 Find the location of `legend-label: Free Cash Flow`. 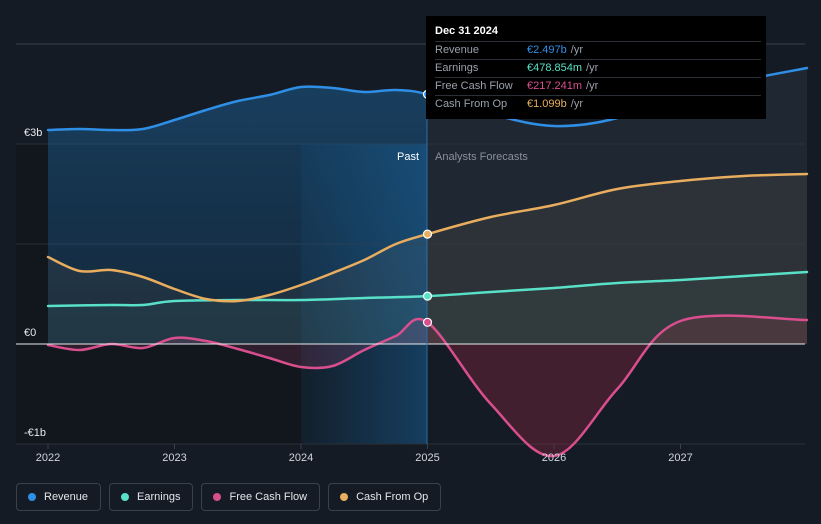

legend-label: Free Cash Flow is located at coordinates (268, 497).